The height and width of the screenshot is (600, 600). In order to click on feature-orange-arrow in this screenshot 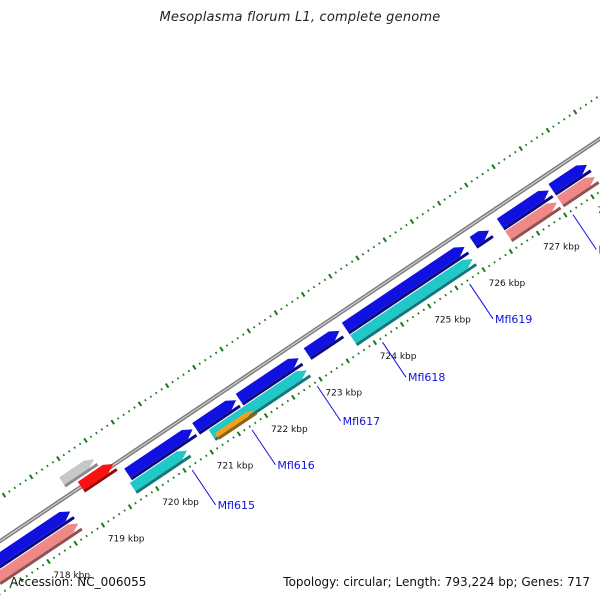, I will do `click(234, 423)`.